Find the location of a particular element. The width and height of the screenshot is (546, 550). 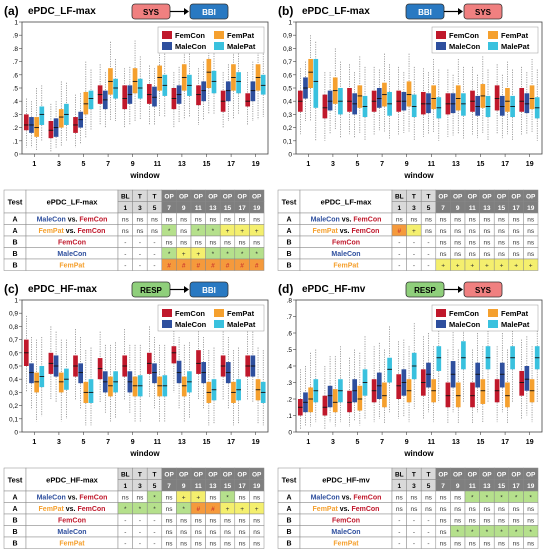

source-label: RESP is located at coordinates (425, 290).